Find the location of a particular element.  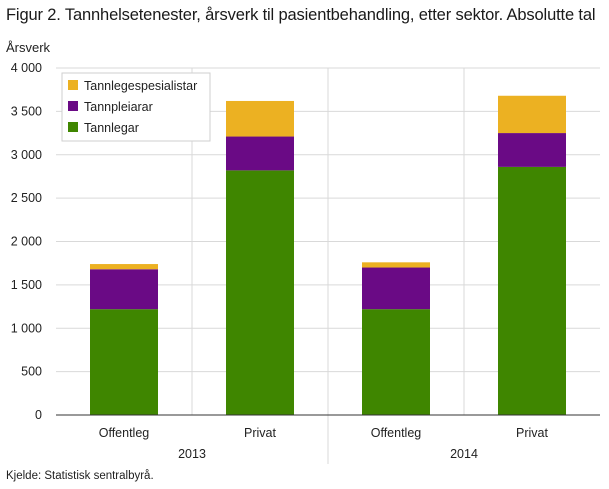

legend-label: Tannlegar is located at coordinates (111, 128).